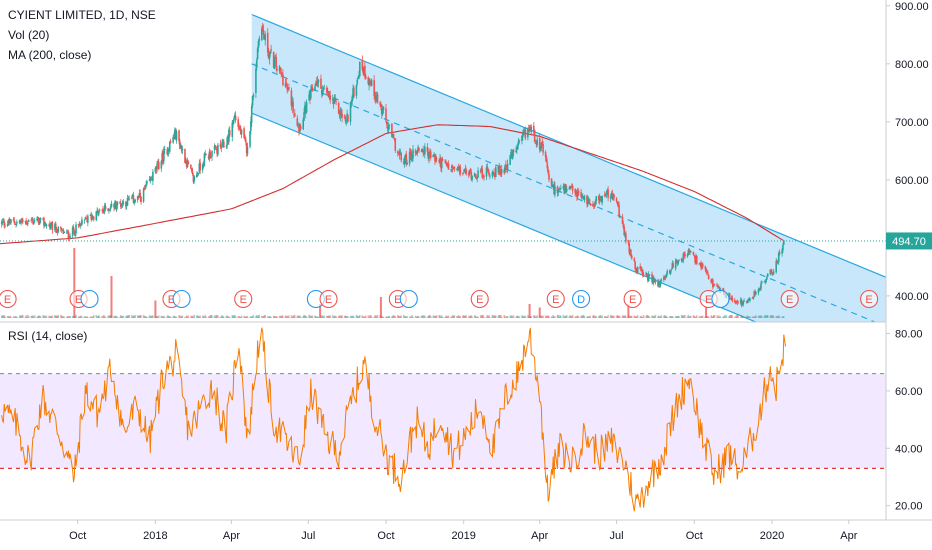  What do you see at coordinates (29, 35) in the screenshot?
I see `volume-indicator-label: Vol (20)` at bounding box center [29, 35].